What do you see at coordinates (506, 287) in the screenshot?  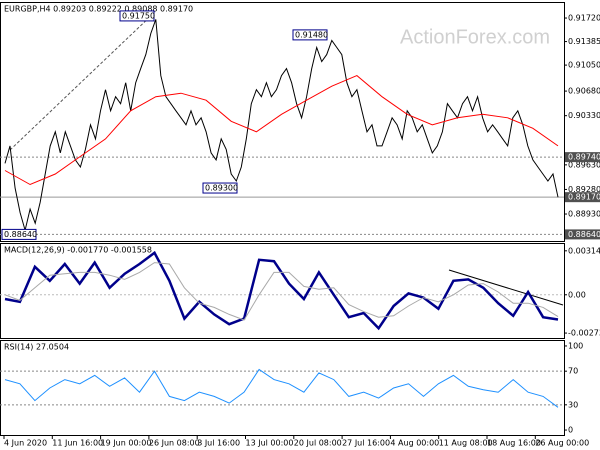 I see `macd-trend-line` at bounding box center [506, 287].